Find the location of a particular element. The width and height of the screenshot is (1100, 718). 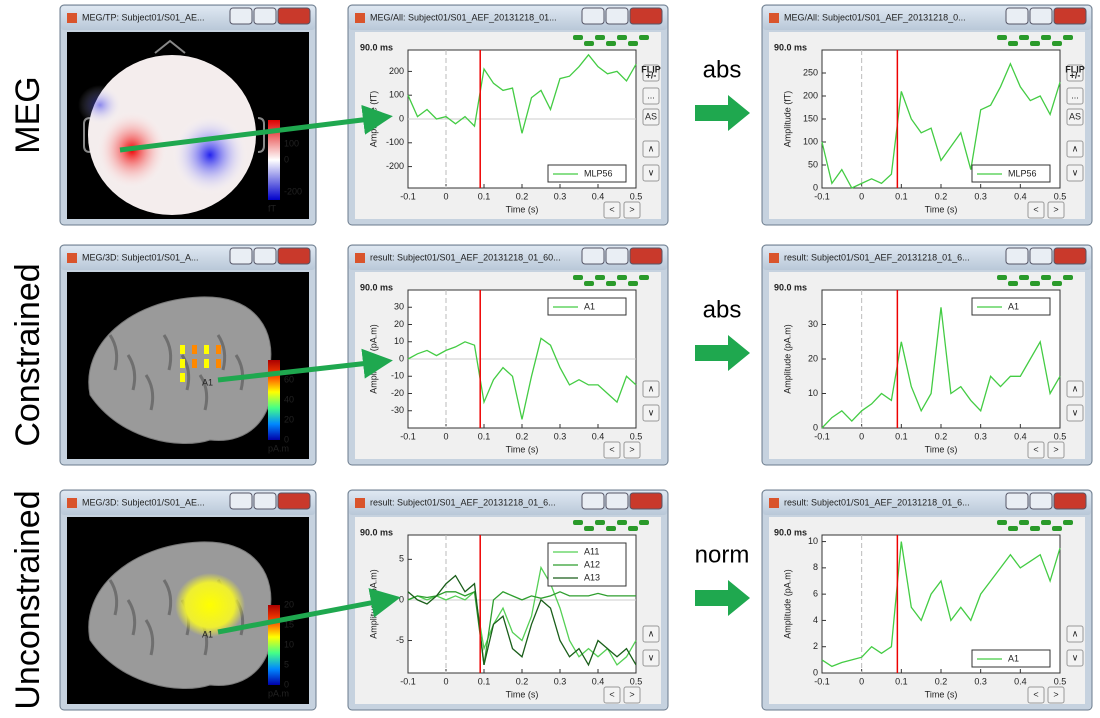

legend is located at coordinates (1011, 306).